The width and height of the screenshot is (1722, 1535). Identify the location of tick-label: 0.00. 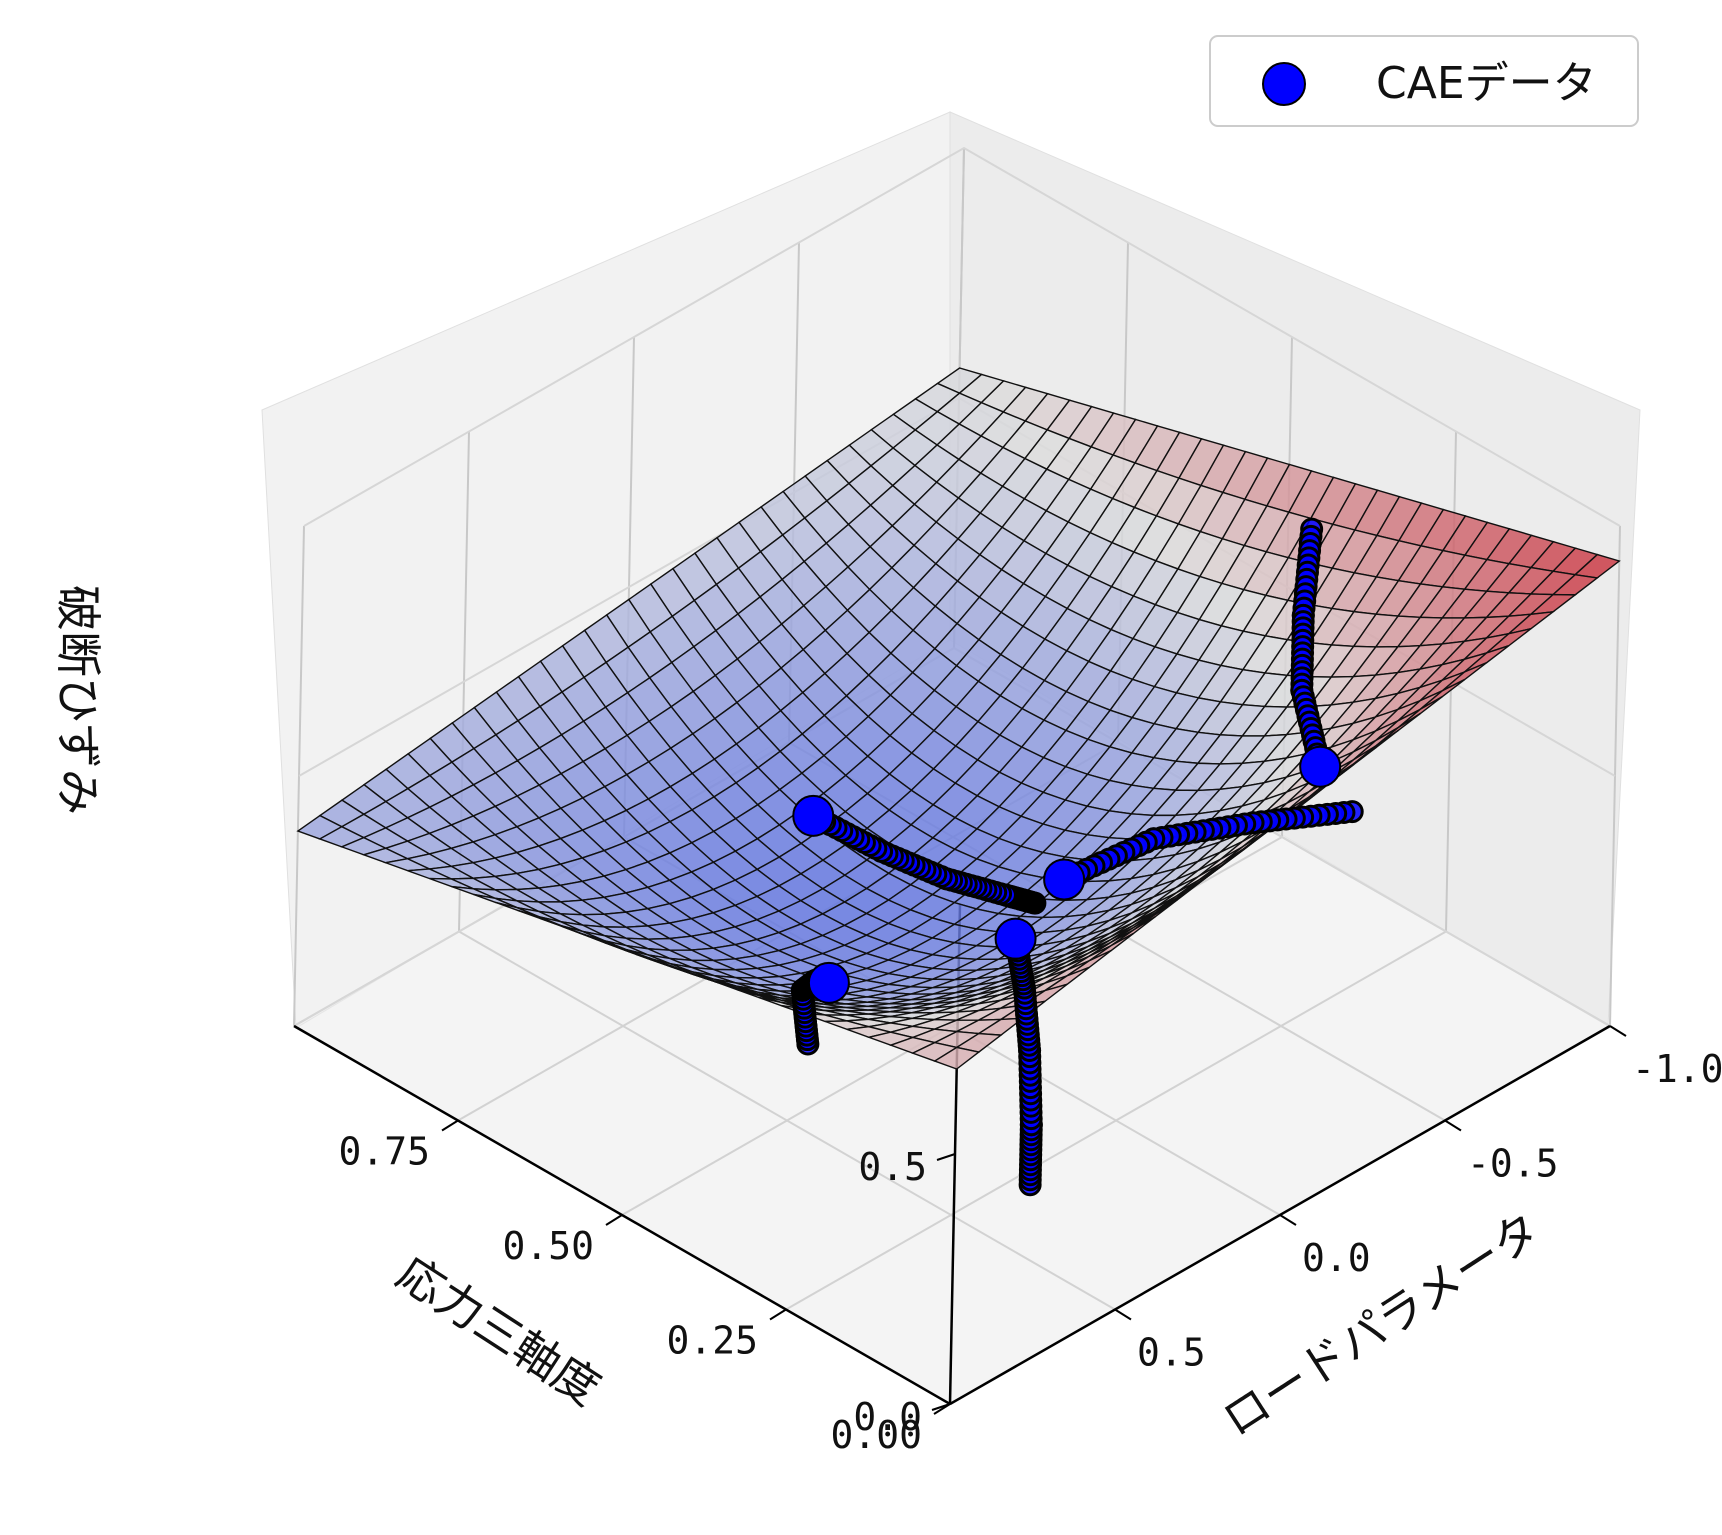
(876, 1435).